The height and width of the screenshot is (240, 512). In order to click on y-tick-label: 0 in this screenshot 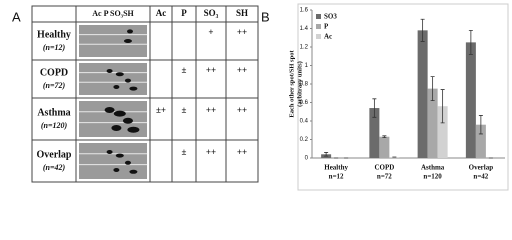, I will do `click(307, 159)`.